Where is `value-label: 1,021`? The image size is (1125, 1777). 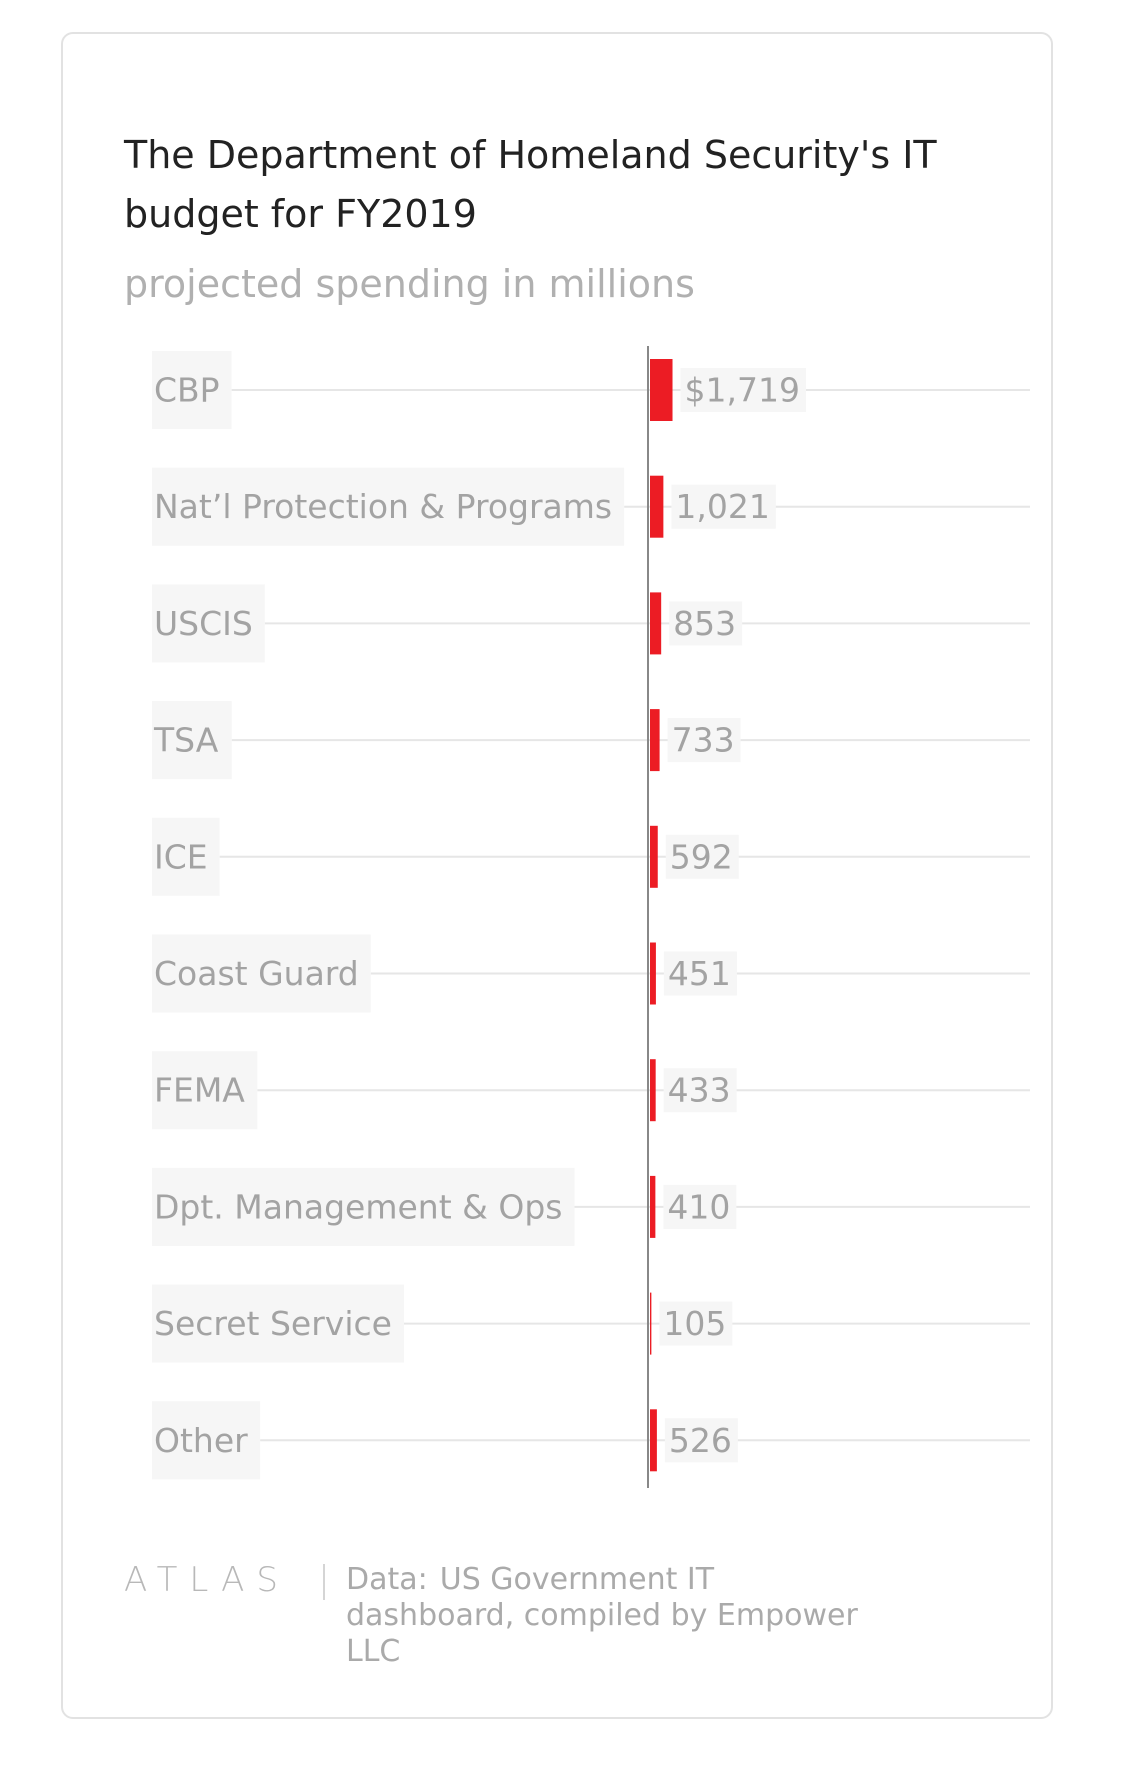 value-label: 1,021 is located at coordinates (722, 506).